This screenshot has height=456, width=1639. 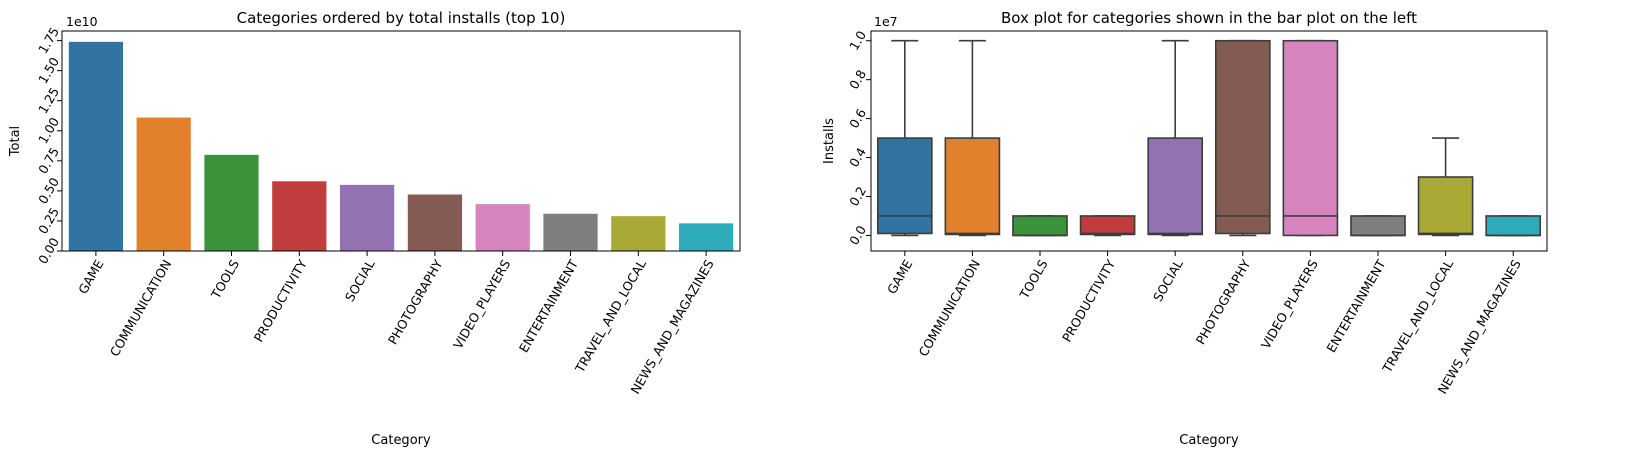 What do you see at coordinates (401, 440) in the screenshot?
I see `bar-chart-x-label: Category` at bounding box center [401, 440].